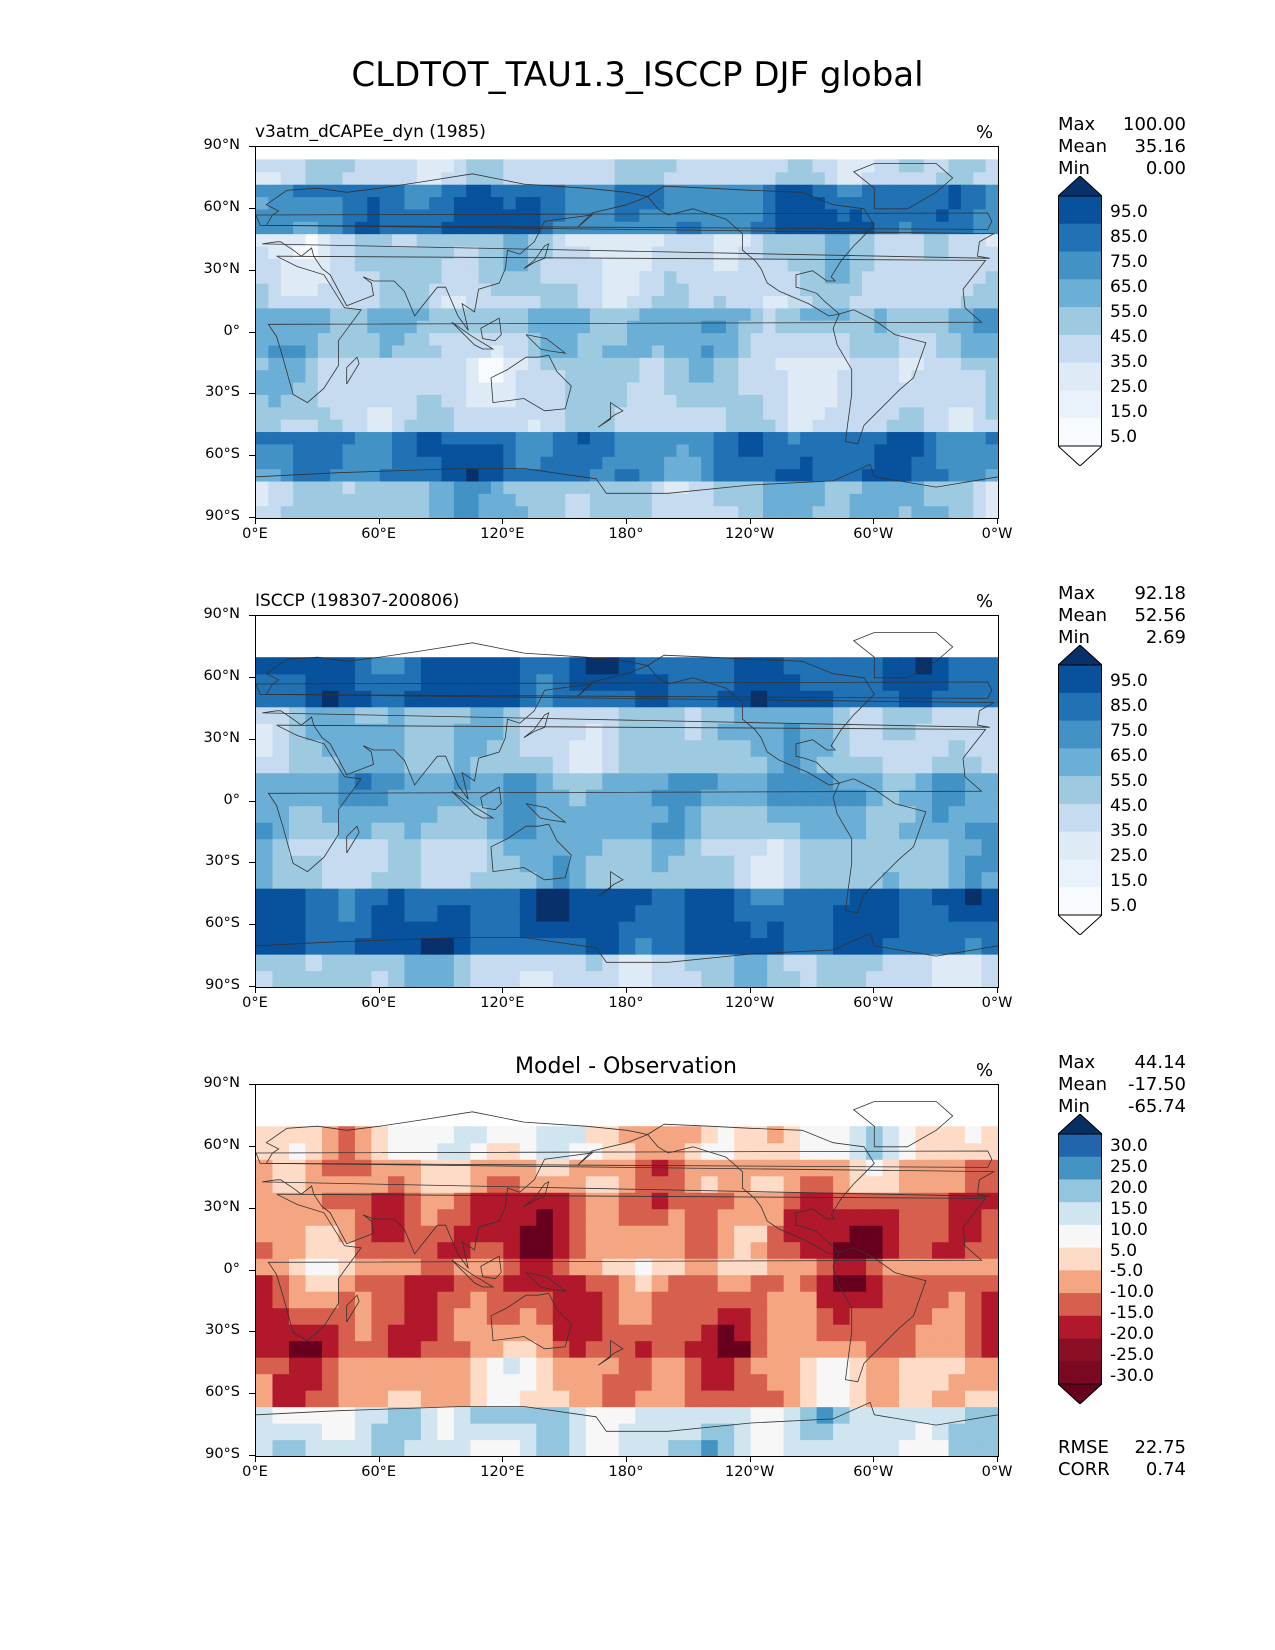 Image resolution: width=1275 pixels, height=1650 pixels. I want to click on y-tick-label: 90°S, so click(222, 516).